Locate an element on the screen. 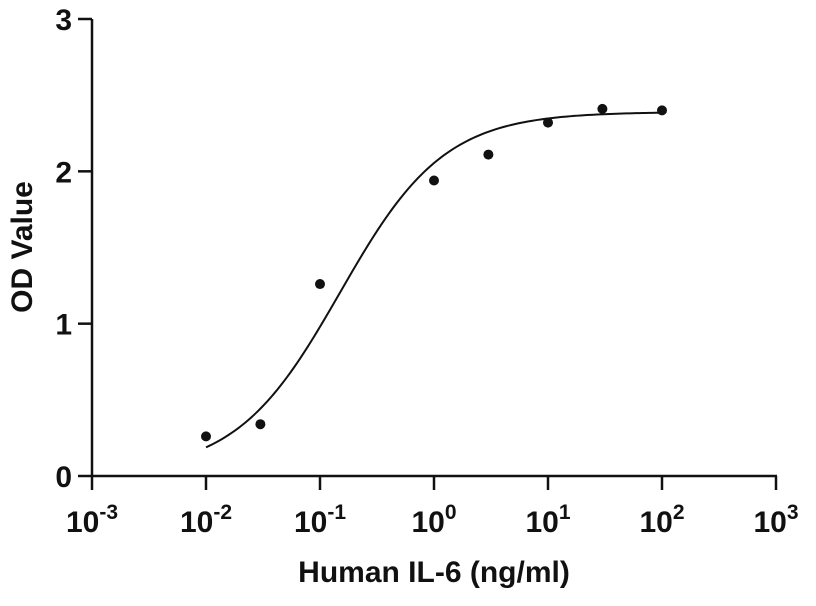 The width and height of the screenshot is (816, 606). x-axis-title: Human IL-6 (ng/ml) is located at coordinates (434, 572).